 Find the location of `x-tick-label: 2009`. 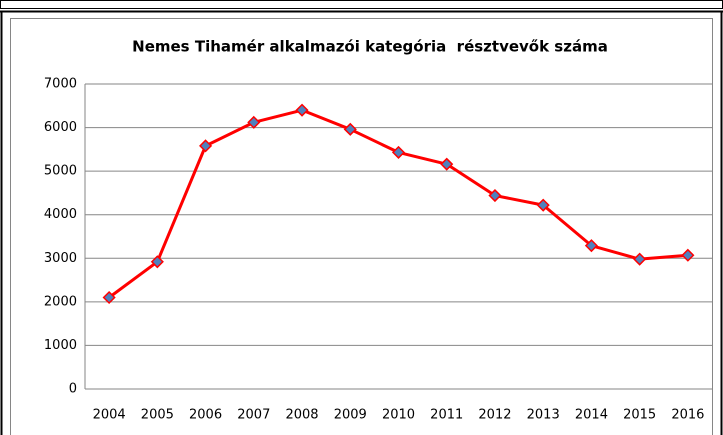

x-tick-label: 2009 is located at coordinates (350, 415).